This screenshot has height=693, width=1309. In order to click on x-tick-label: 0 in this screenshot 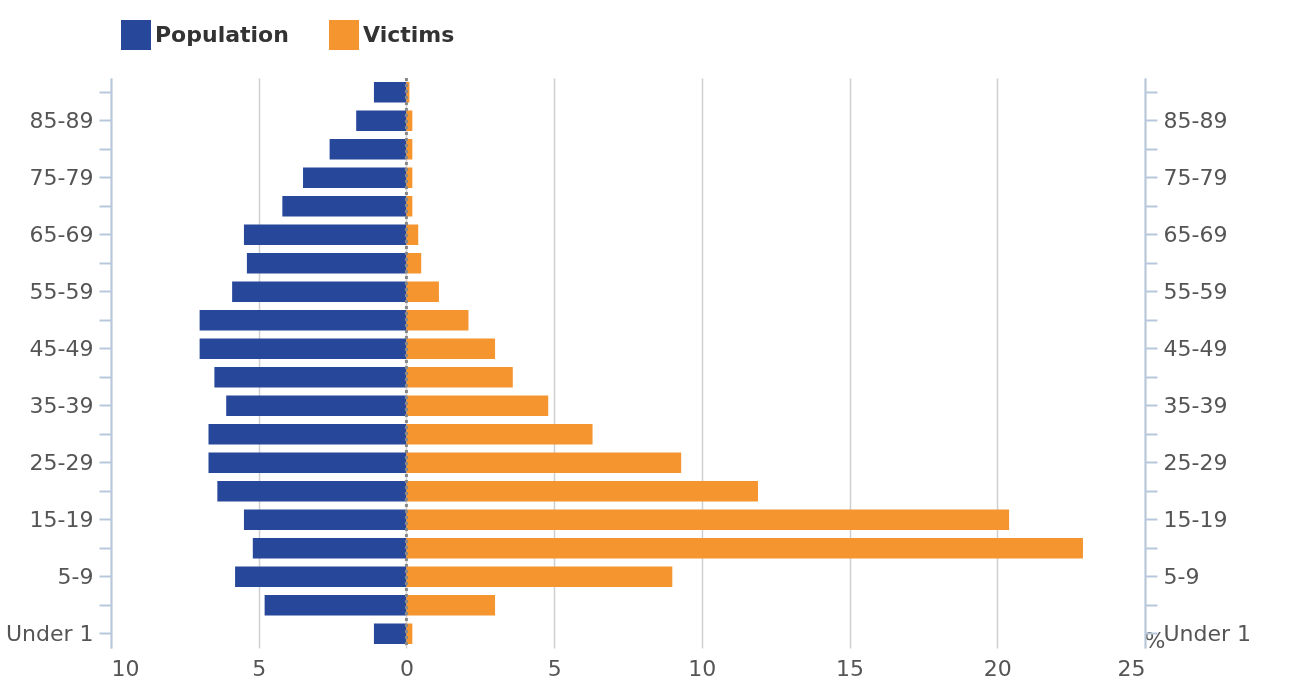, I will do `click(406, 668)`.